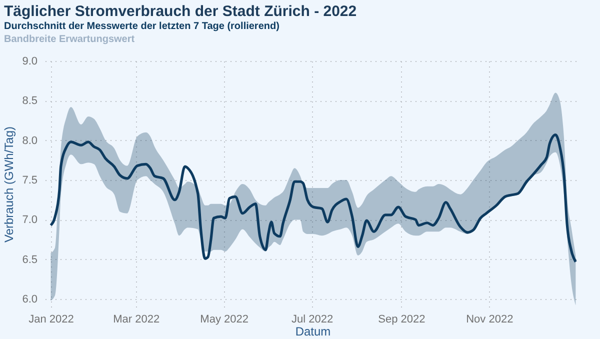 The width and height of the screenshot is (600, 339). Describe the element at coordinates (30, 140) in the screenshot. I see `y-tick-label: 8.0` at that location.